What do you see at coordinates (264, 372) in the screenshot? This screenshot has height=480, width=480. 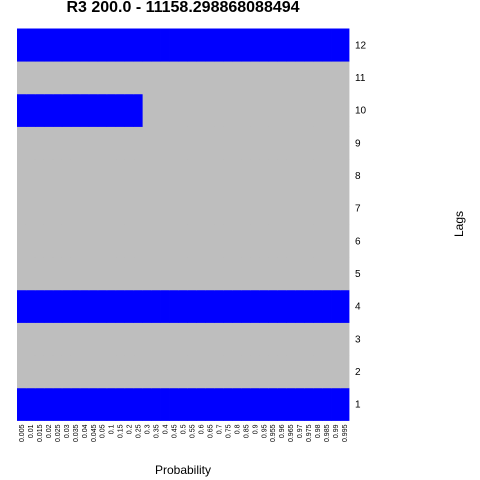 I see `heatmap-cell-lag-2-p-0.95` at bounding box center [264, 372].